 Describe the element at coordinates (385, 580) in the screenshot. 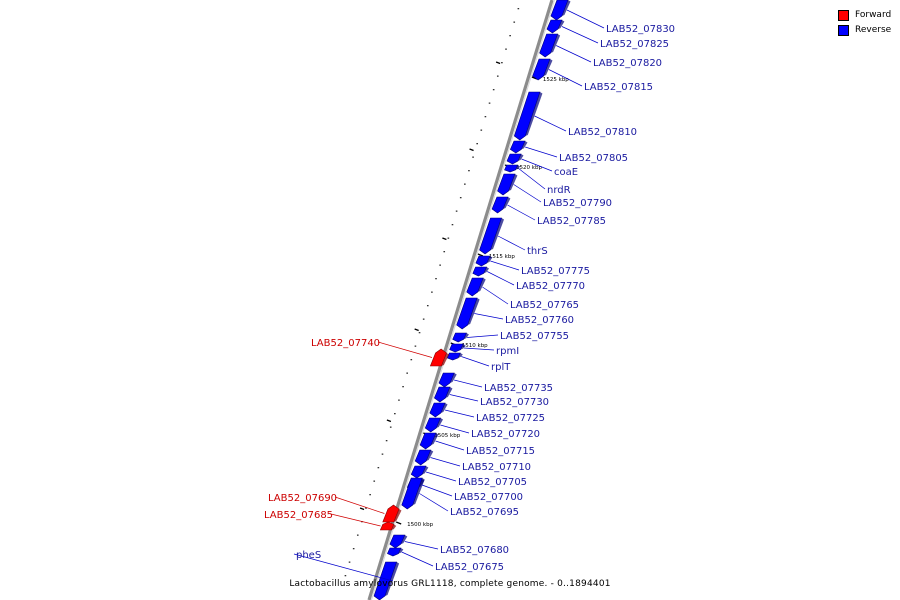

I see `gene-phes` at that location.